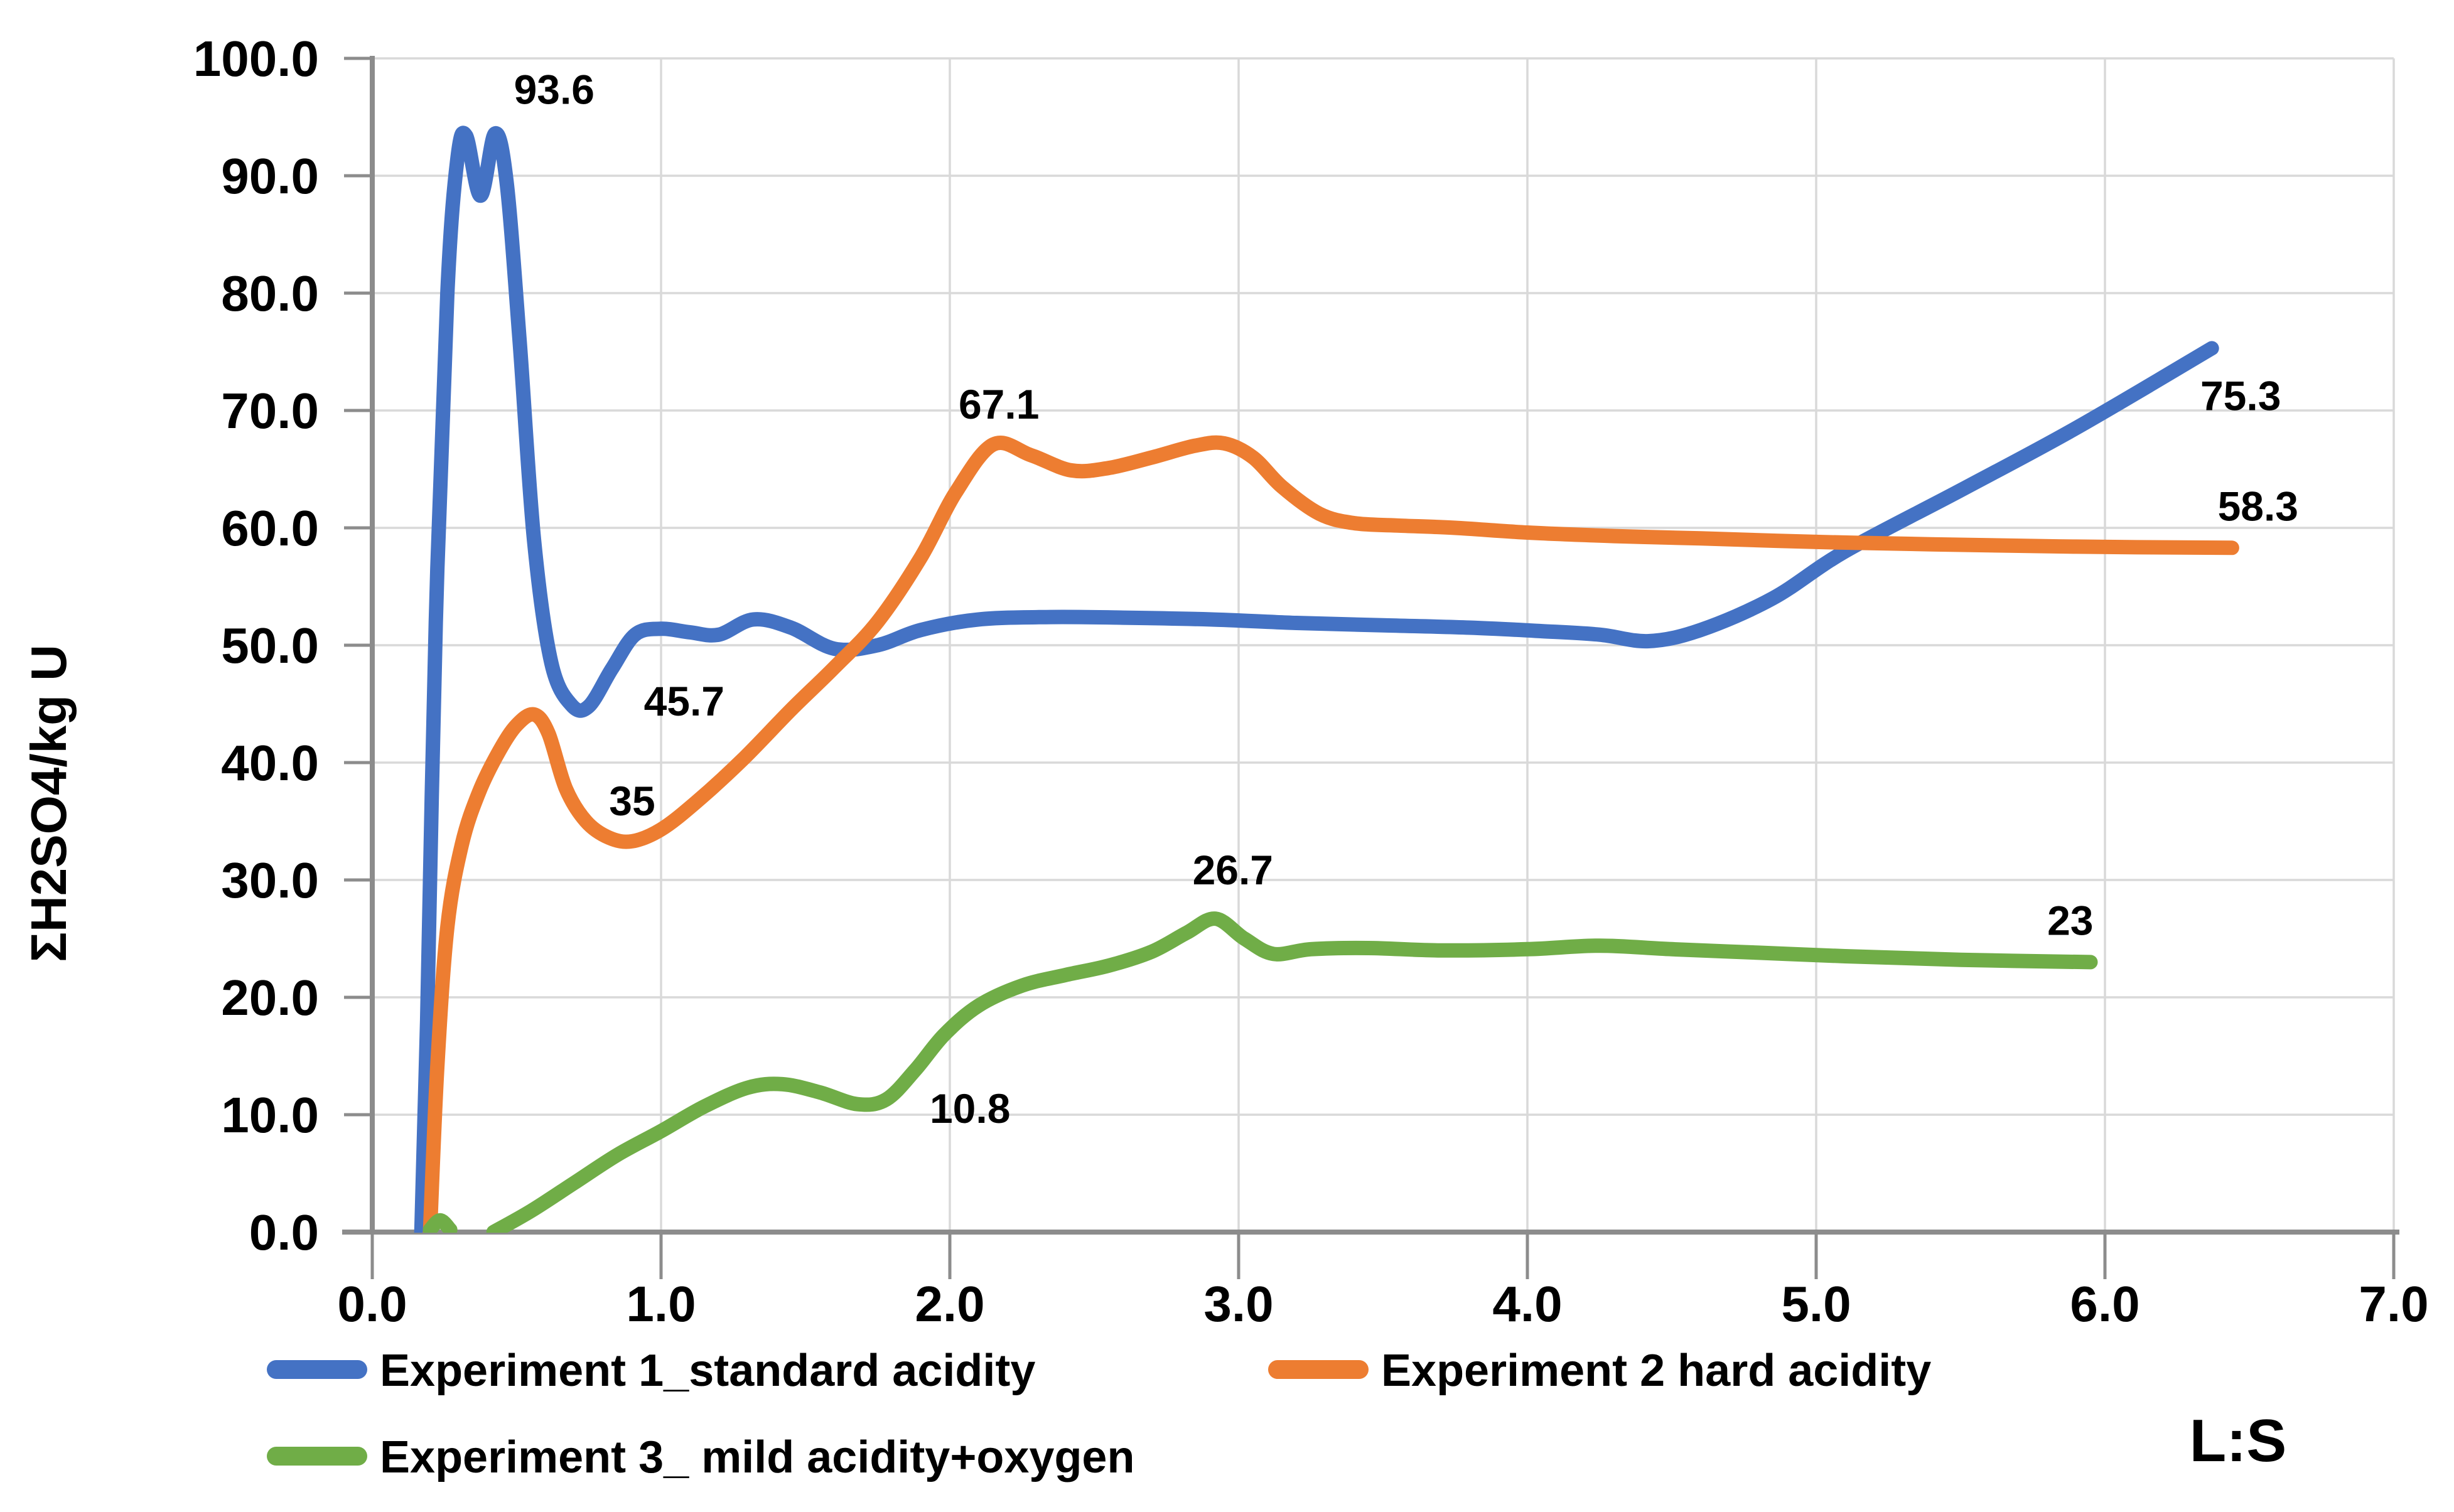 The width and height of the screenshot is (2454, 1512). Describe the element at coordinates (270, 645) in the screenshot. I see `y-tick-label-50.0: 50.0` at that location.